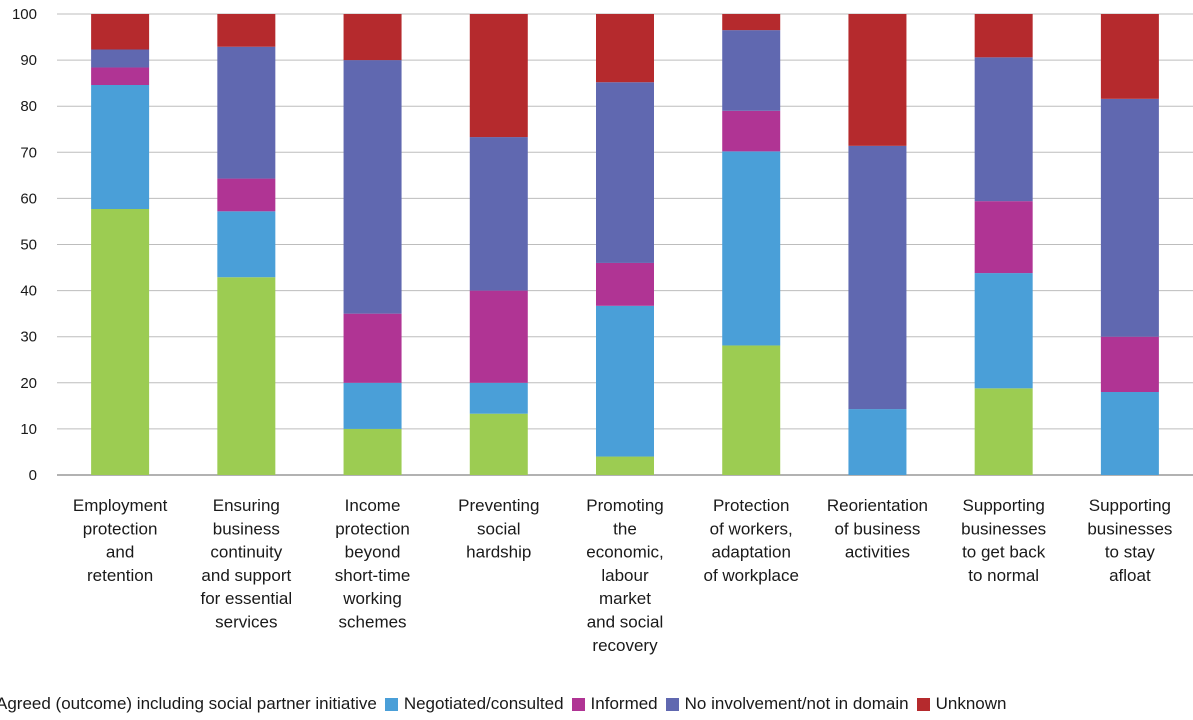 The height and width of the screenshot is (720, 1193). I want to click on y-tick-label: 40, so click(28, 291).